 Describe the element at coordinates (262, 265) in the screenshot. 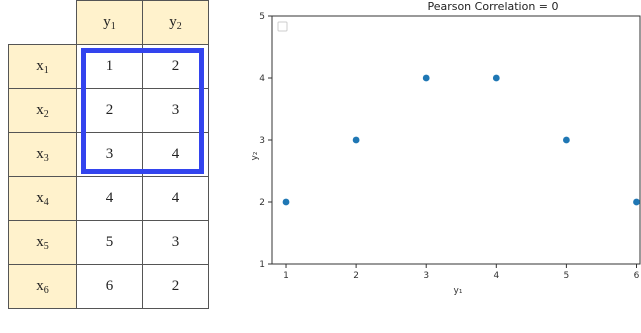

I see `y-tick-label: 1` at that location.